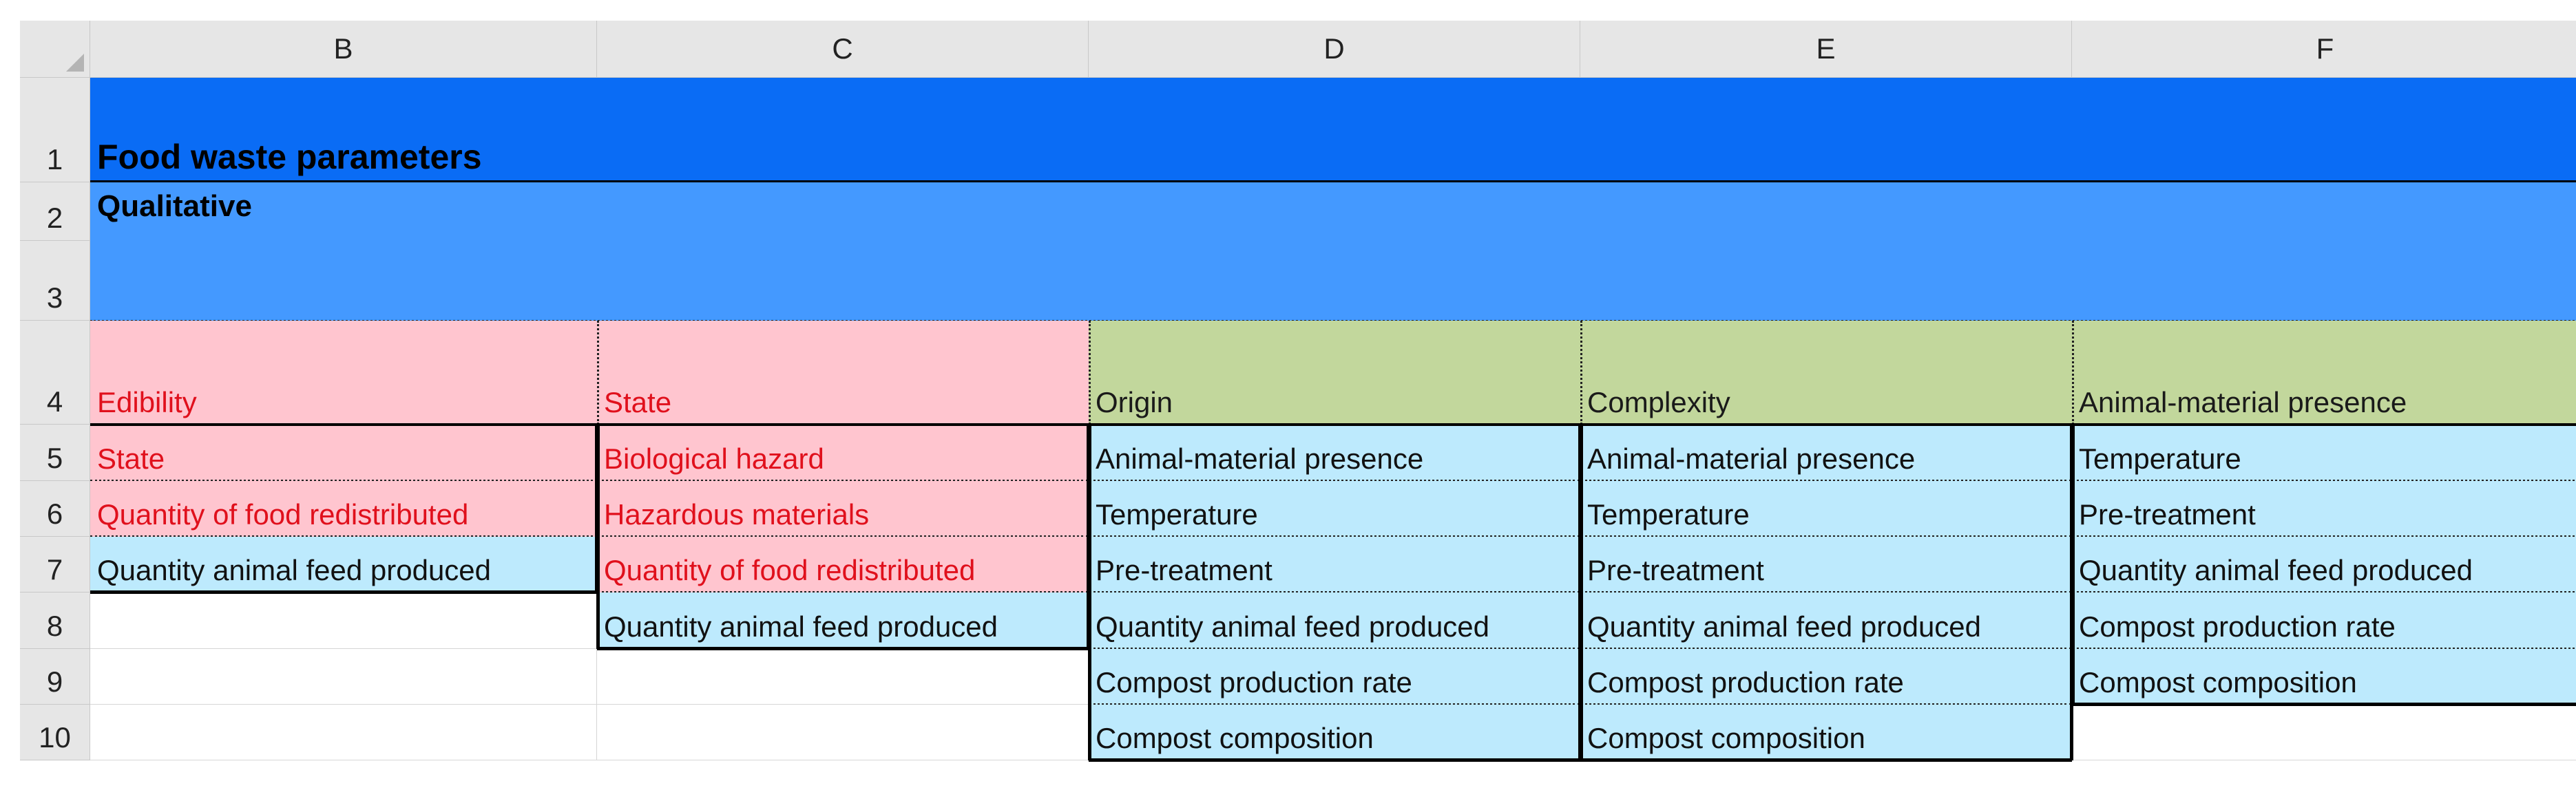 This screenshot has width=2576, height=790. What do you see at coordinates (55, 732) in the screenshot?
I see `row-header-10: 10` at bounding box center [55, 732].